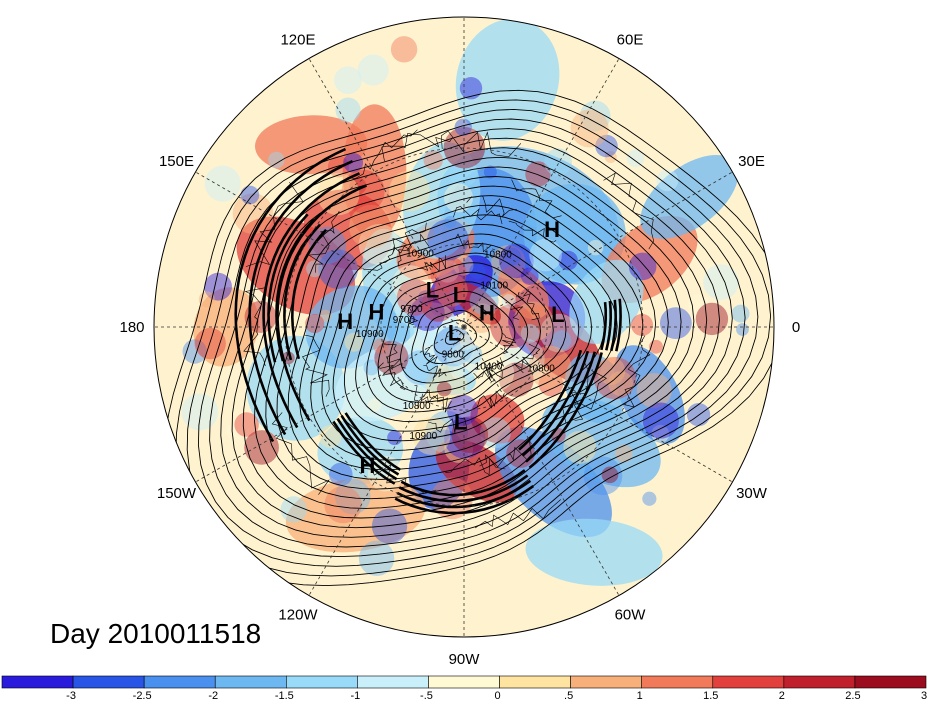 Image resolution: width=928 pixels, height=708 pixels. Describe the element at coordinates (284, 696) in the screenshot. I see `colorbar-tick-label: -1.5` at that location.